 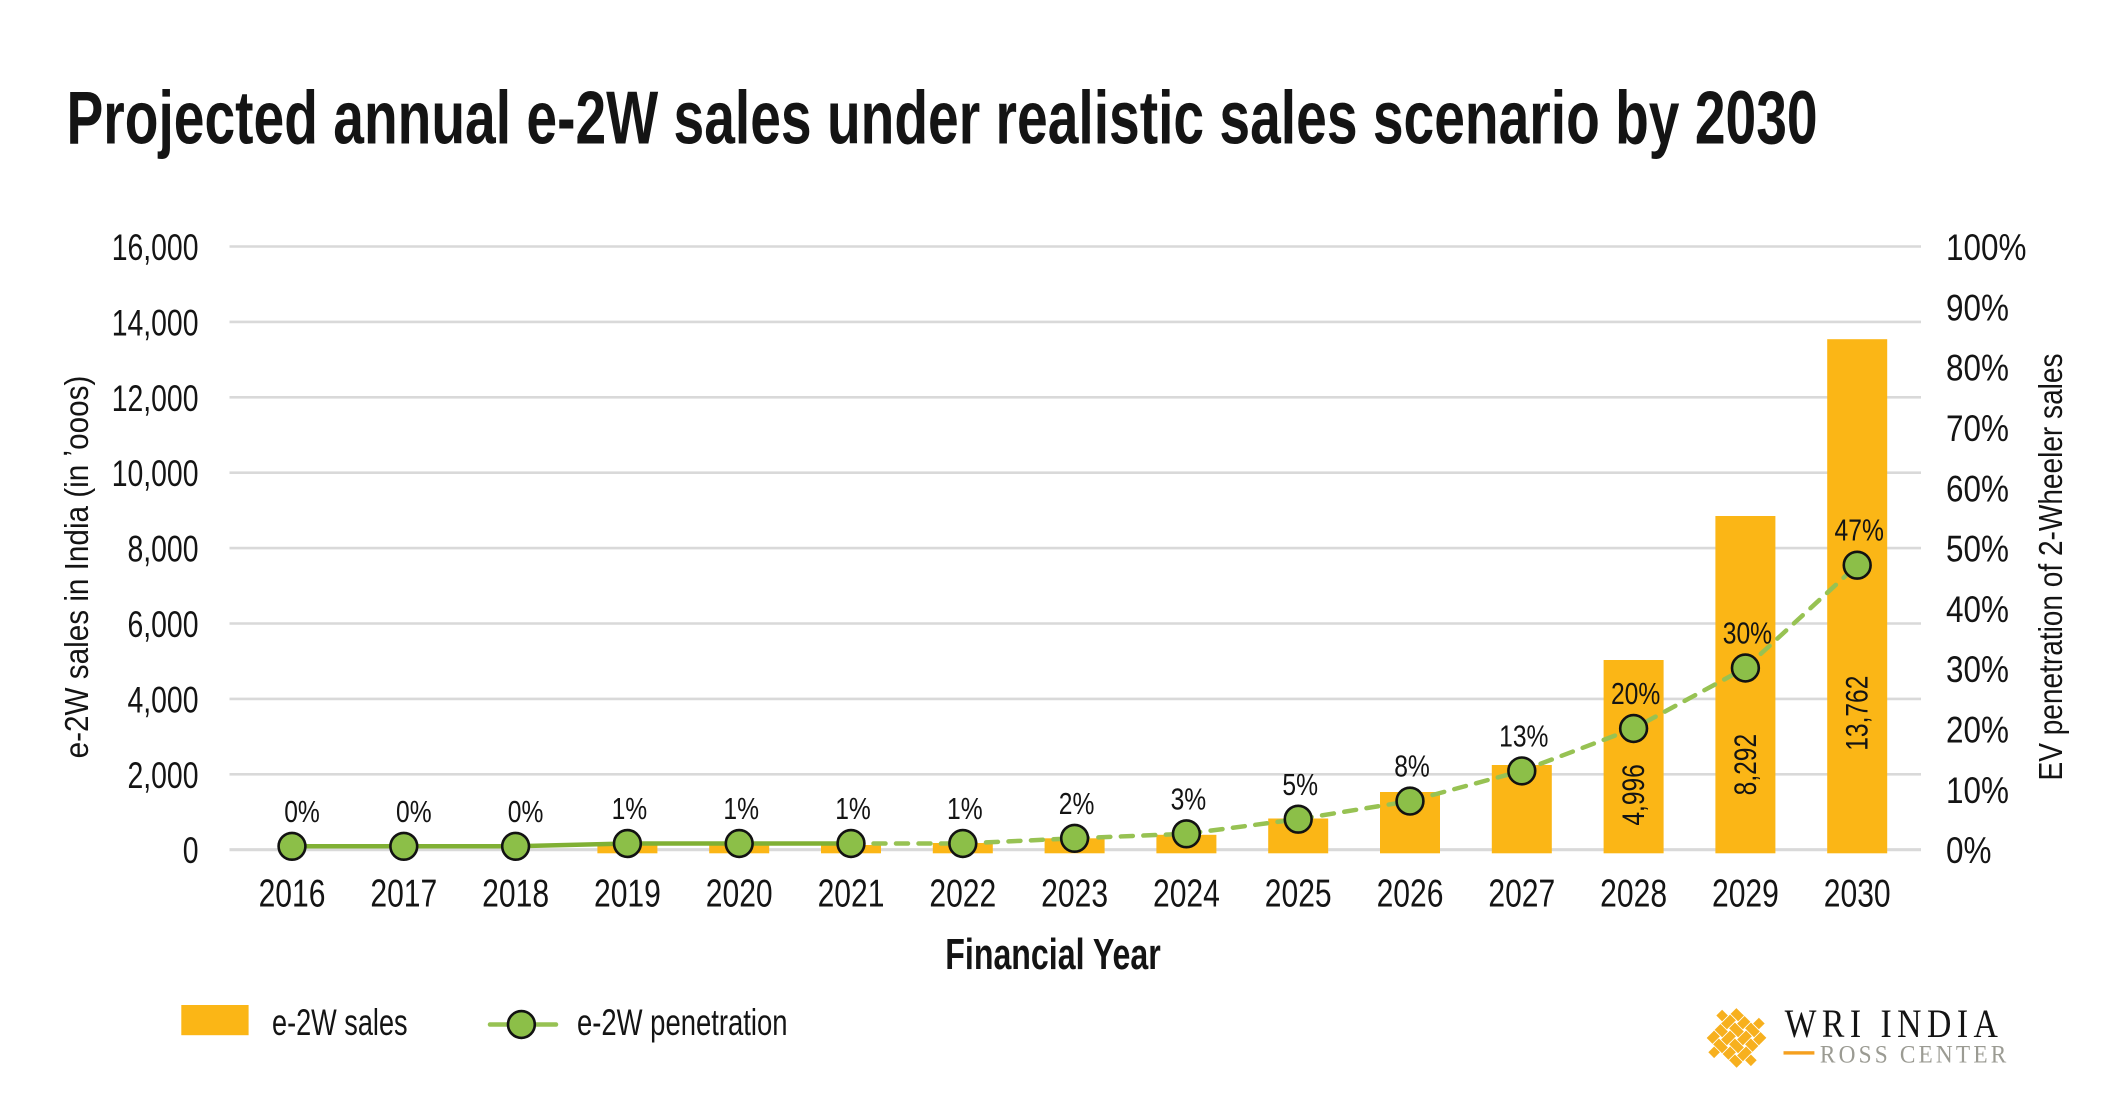 I want to click on svg-text: 2,000, so click(x=162, y=775).